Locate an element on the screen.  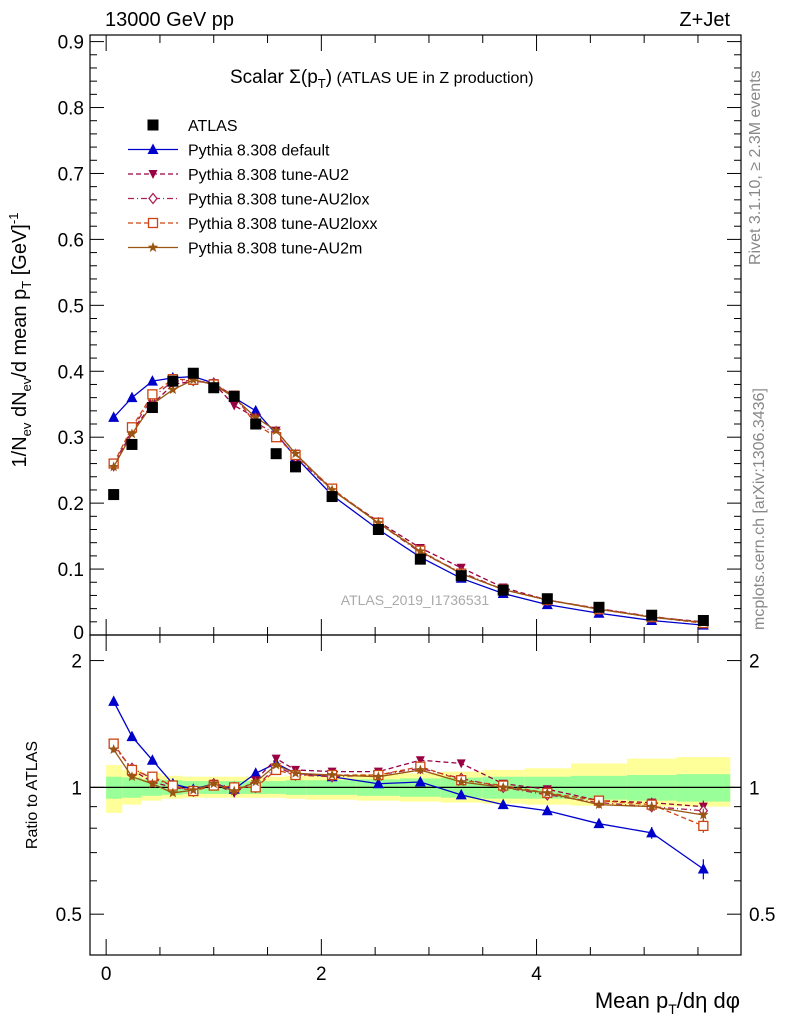
main-ytick-label: 0.9 is located at coordinates (71, 43).